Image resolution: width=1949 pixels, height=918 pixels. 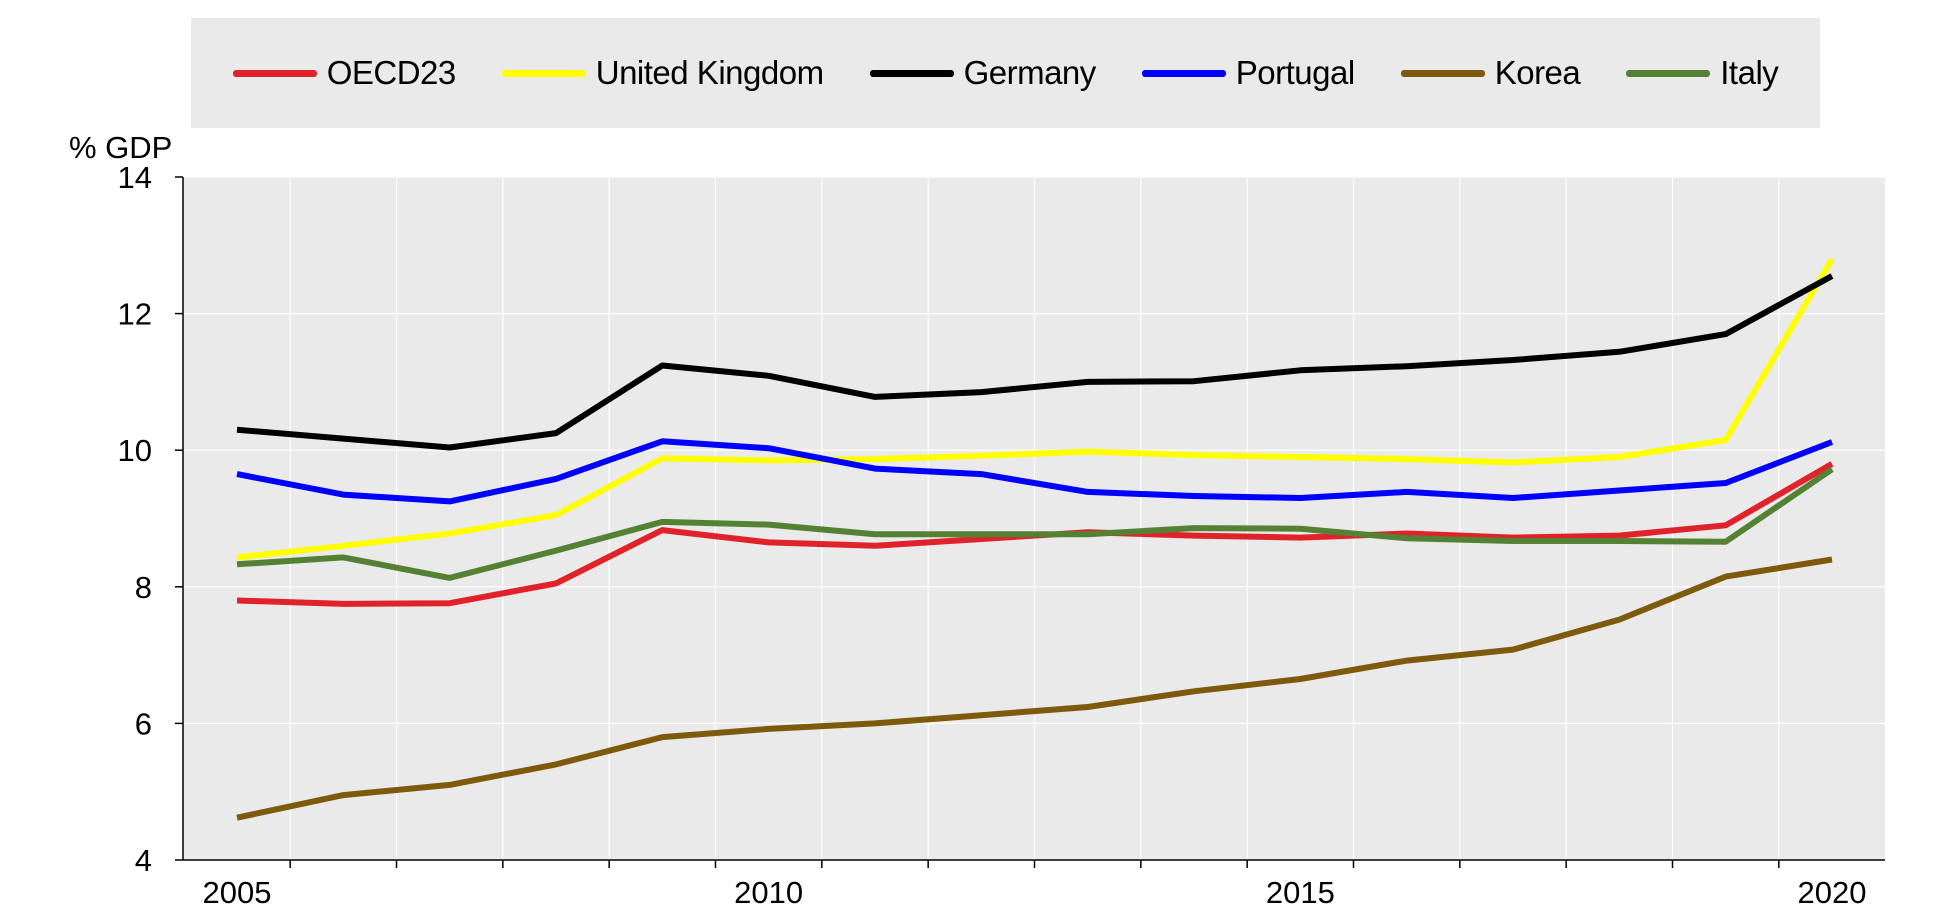 I want to click on legend-item-germany: Germany, so click(x=983, y=73).